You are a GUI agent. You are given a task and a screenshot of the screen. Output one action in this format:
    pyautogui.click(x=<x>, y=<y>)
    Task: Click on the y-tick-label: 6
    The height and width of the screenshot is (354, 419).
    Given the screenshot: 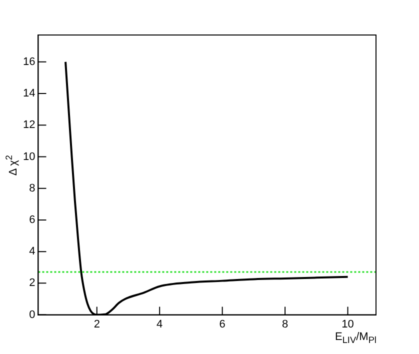 What is the action you would take?
    pyautogui.click(x=32, y=220)
    